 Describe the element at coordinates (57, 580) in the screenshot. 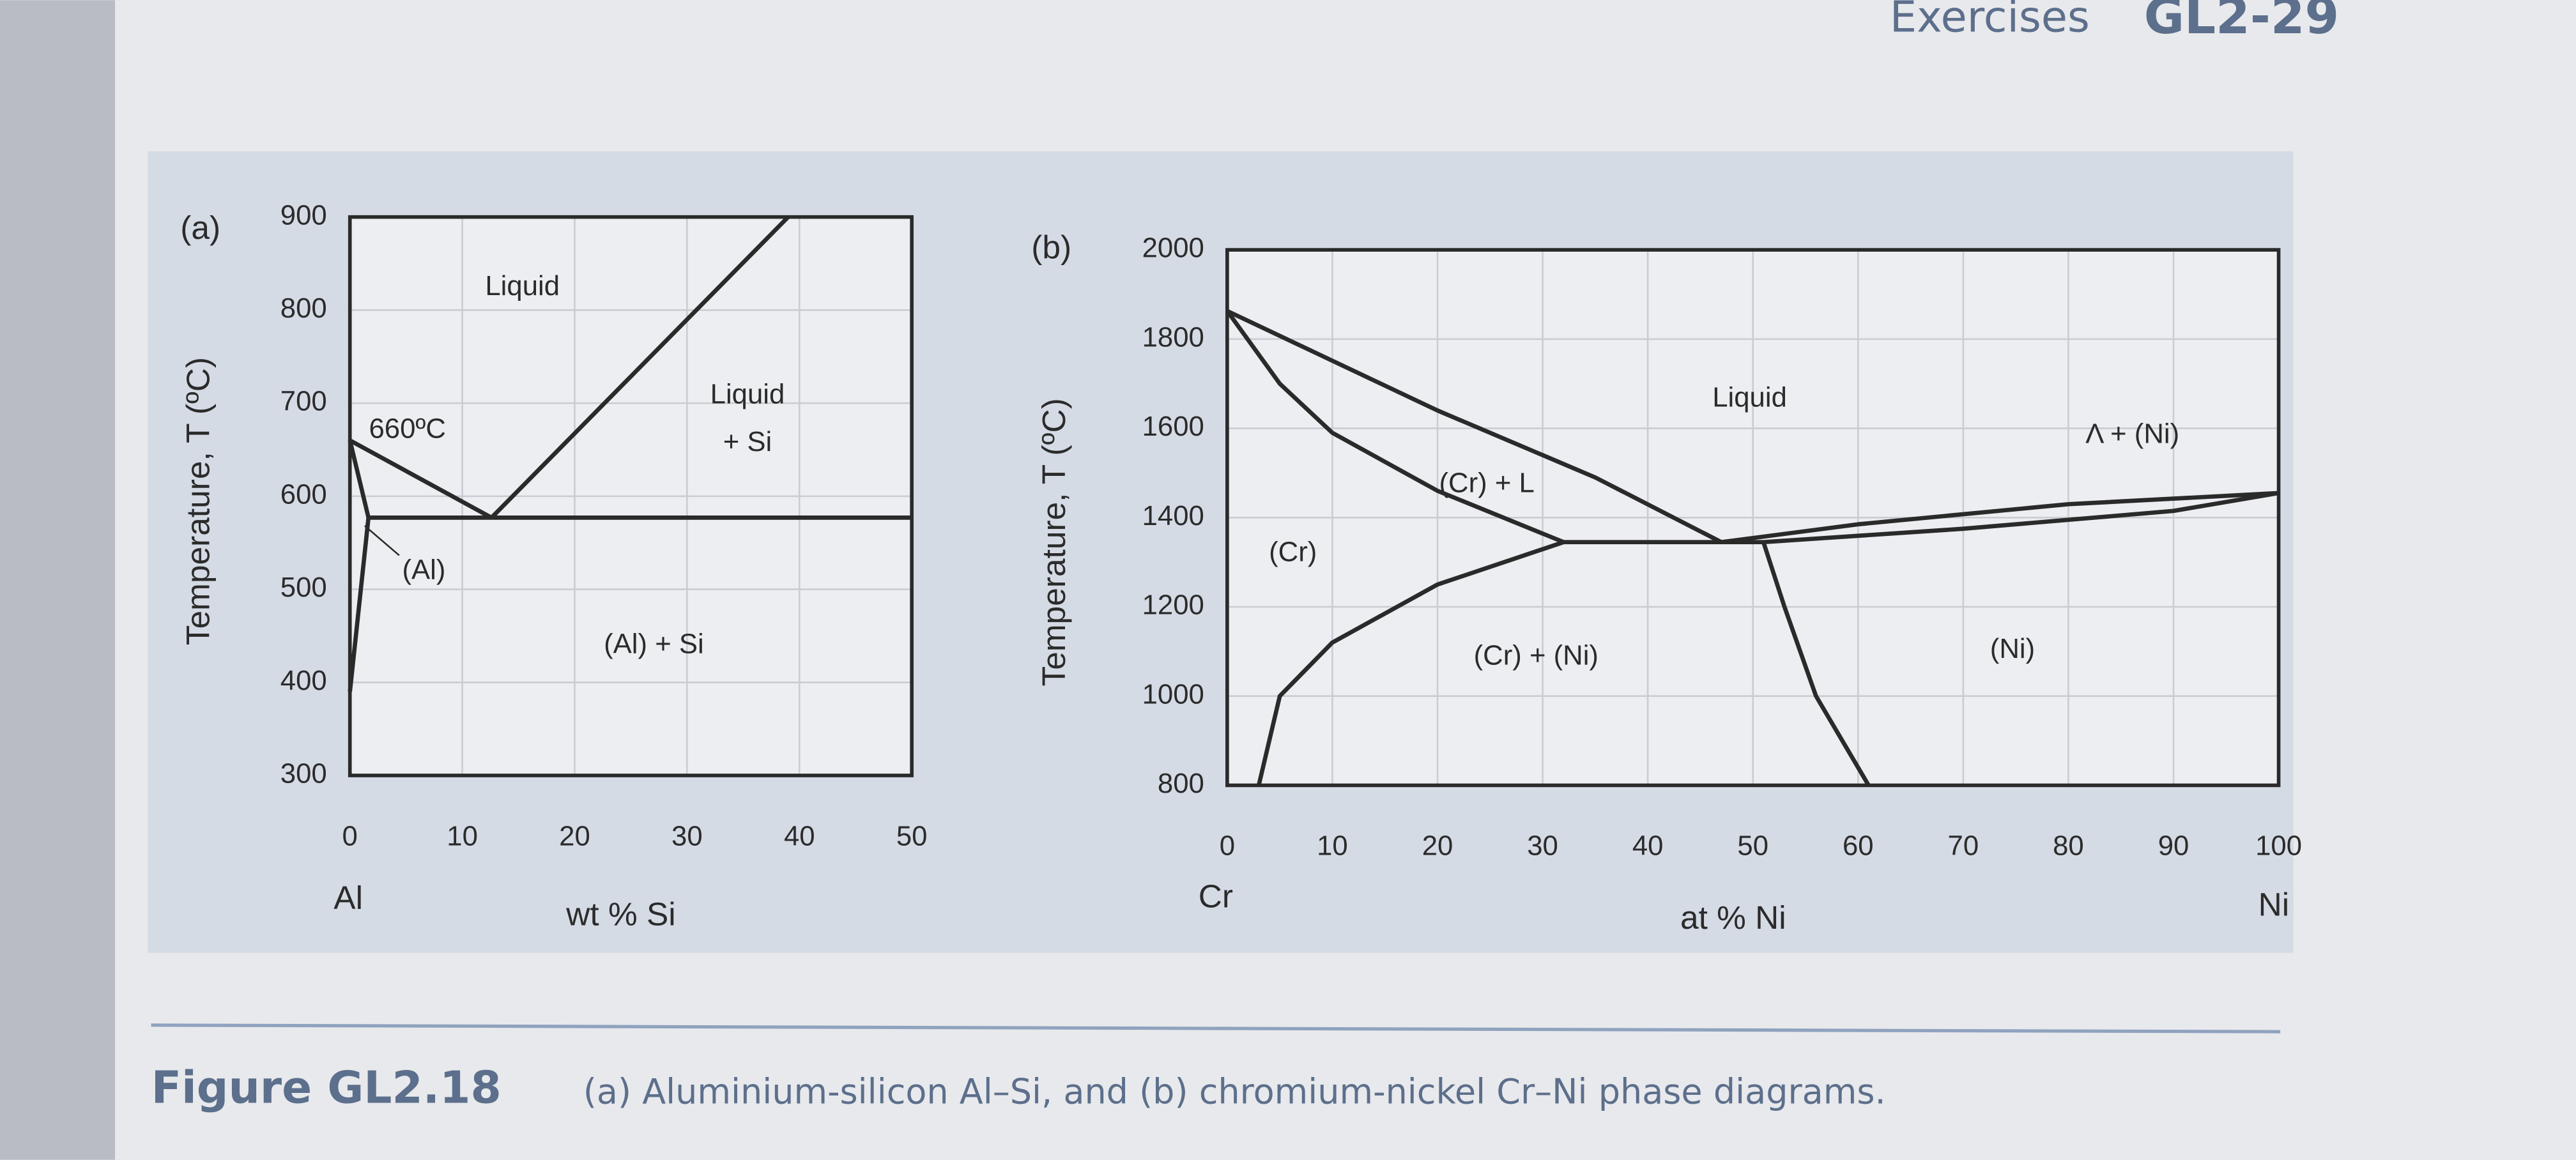

I see `page-edge` at that location.